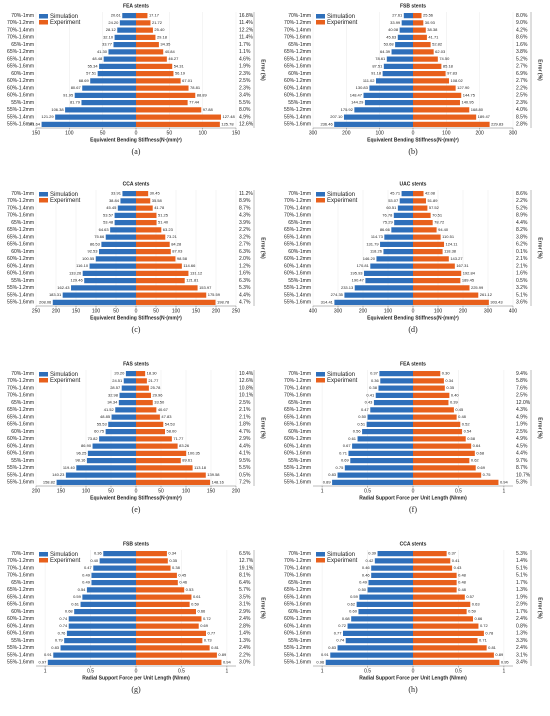  I want to click on category-label: 70%-1.4mm, so click(20, 208).